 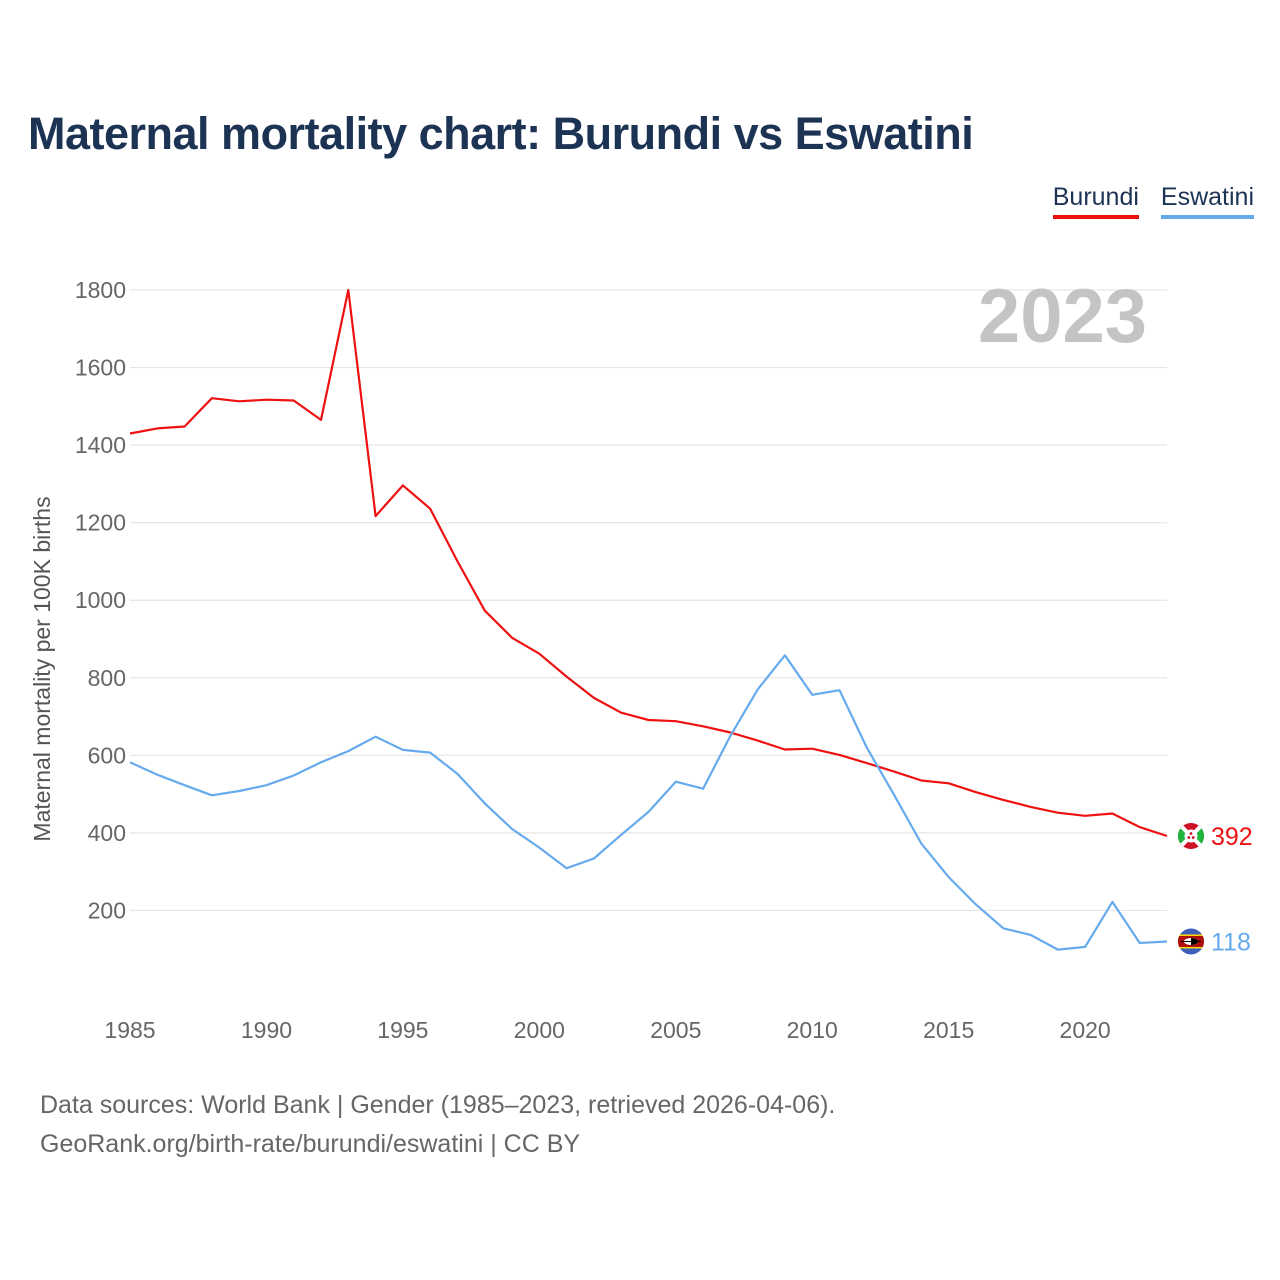 What do you see at coordinates (402, 1030) in the screenshot?
I see `x-tick-1995: 1995` at bounding box center [402, 1030].